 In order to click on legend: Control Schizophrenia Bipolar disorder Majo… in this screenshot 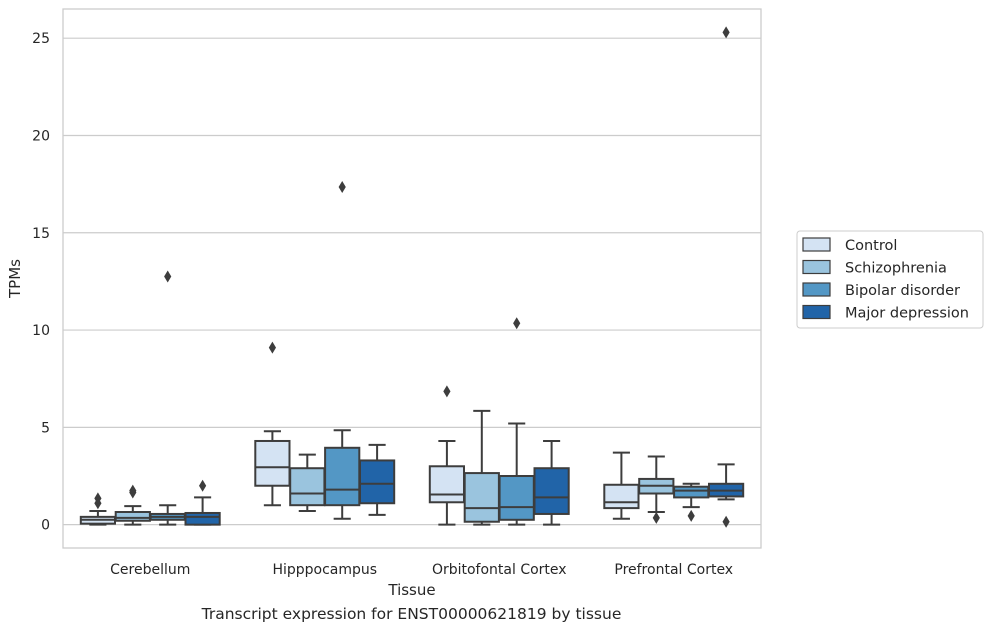, I will do `click(890, 279)`.